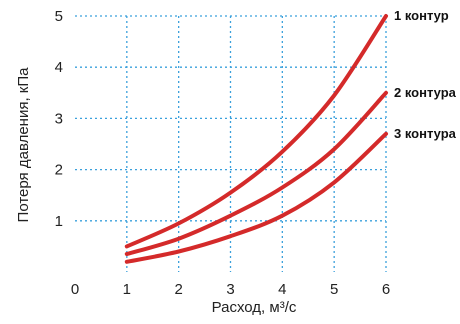 The width and height of the screenshot is (460, 324). I want to click on x-tick-label: 6, so click(386, 289).